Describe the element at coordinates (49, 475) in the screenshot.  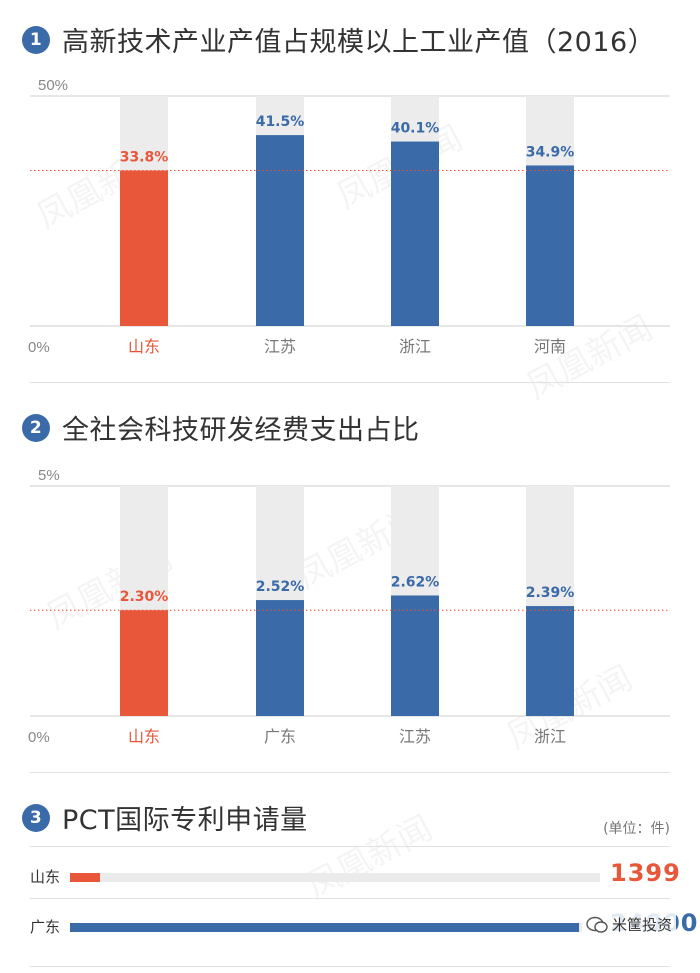
I see `y-tick-label: 5%` at that location.